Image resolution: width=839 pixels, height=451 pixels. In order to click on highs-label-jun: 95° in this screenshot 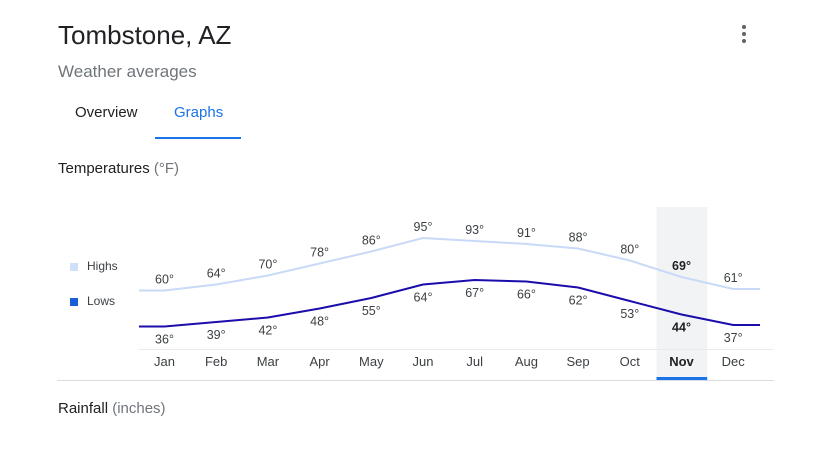, I will do `click(423, 227)`.